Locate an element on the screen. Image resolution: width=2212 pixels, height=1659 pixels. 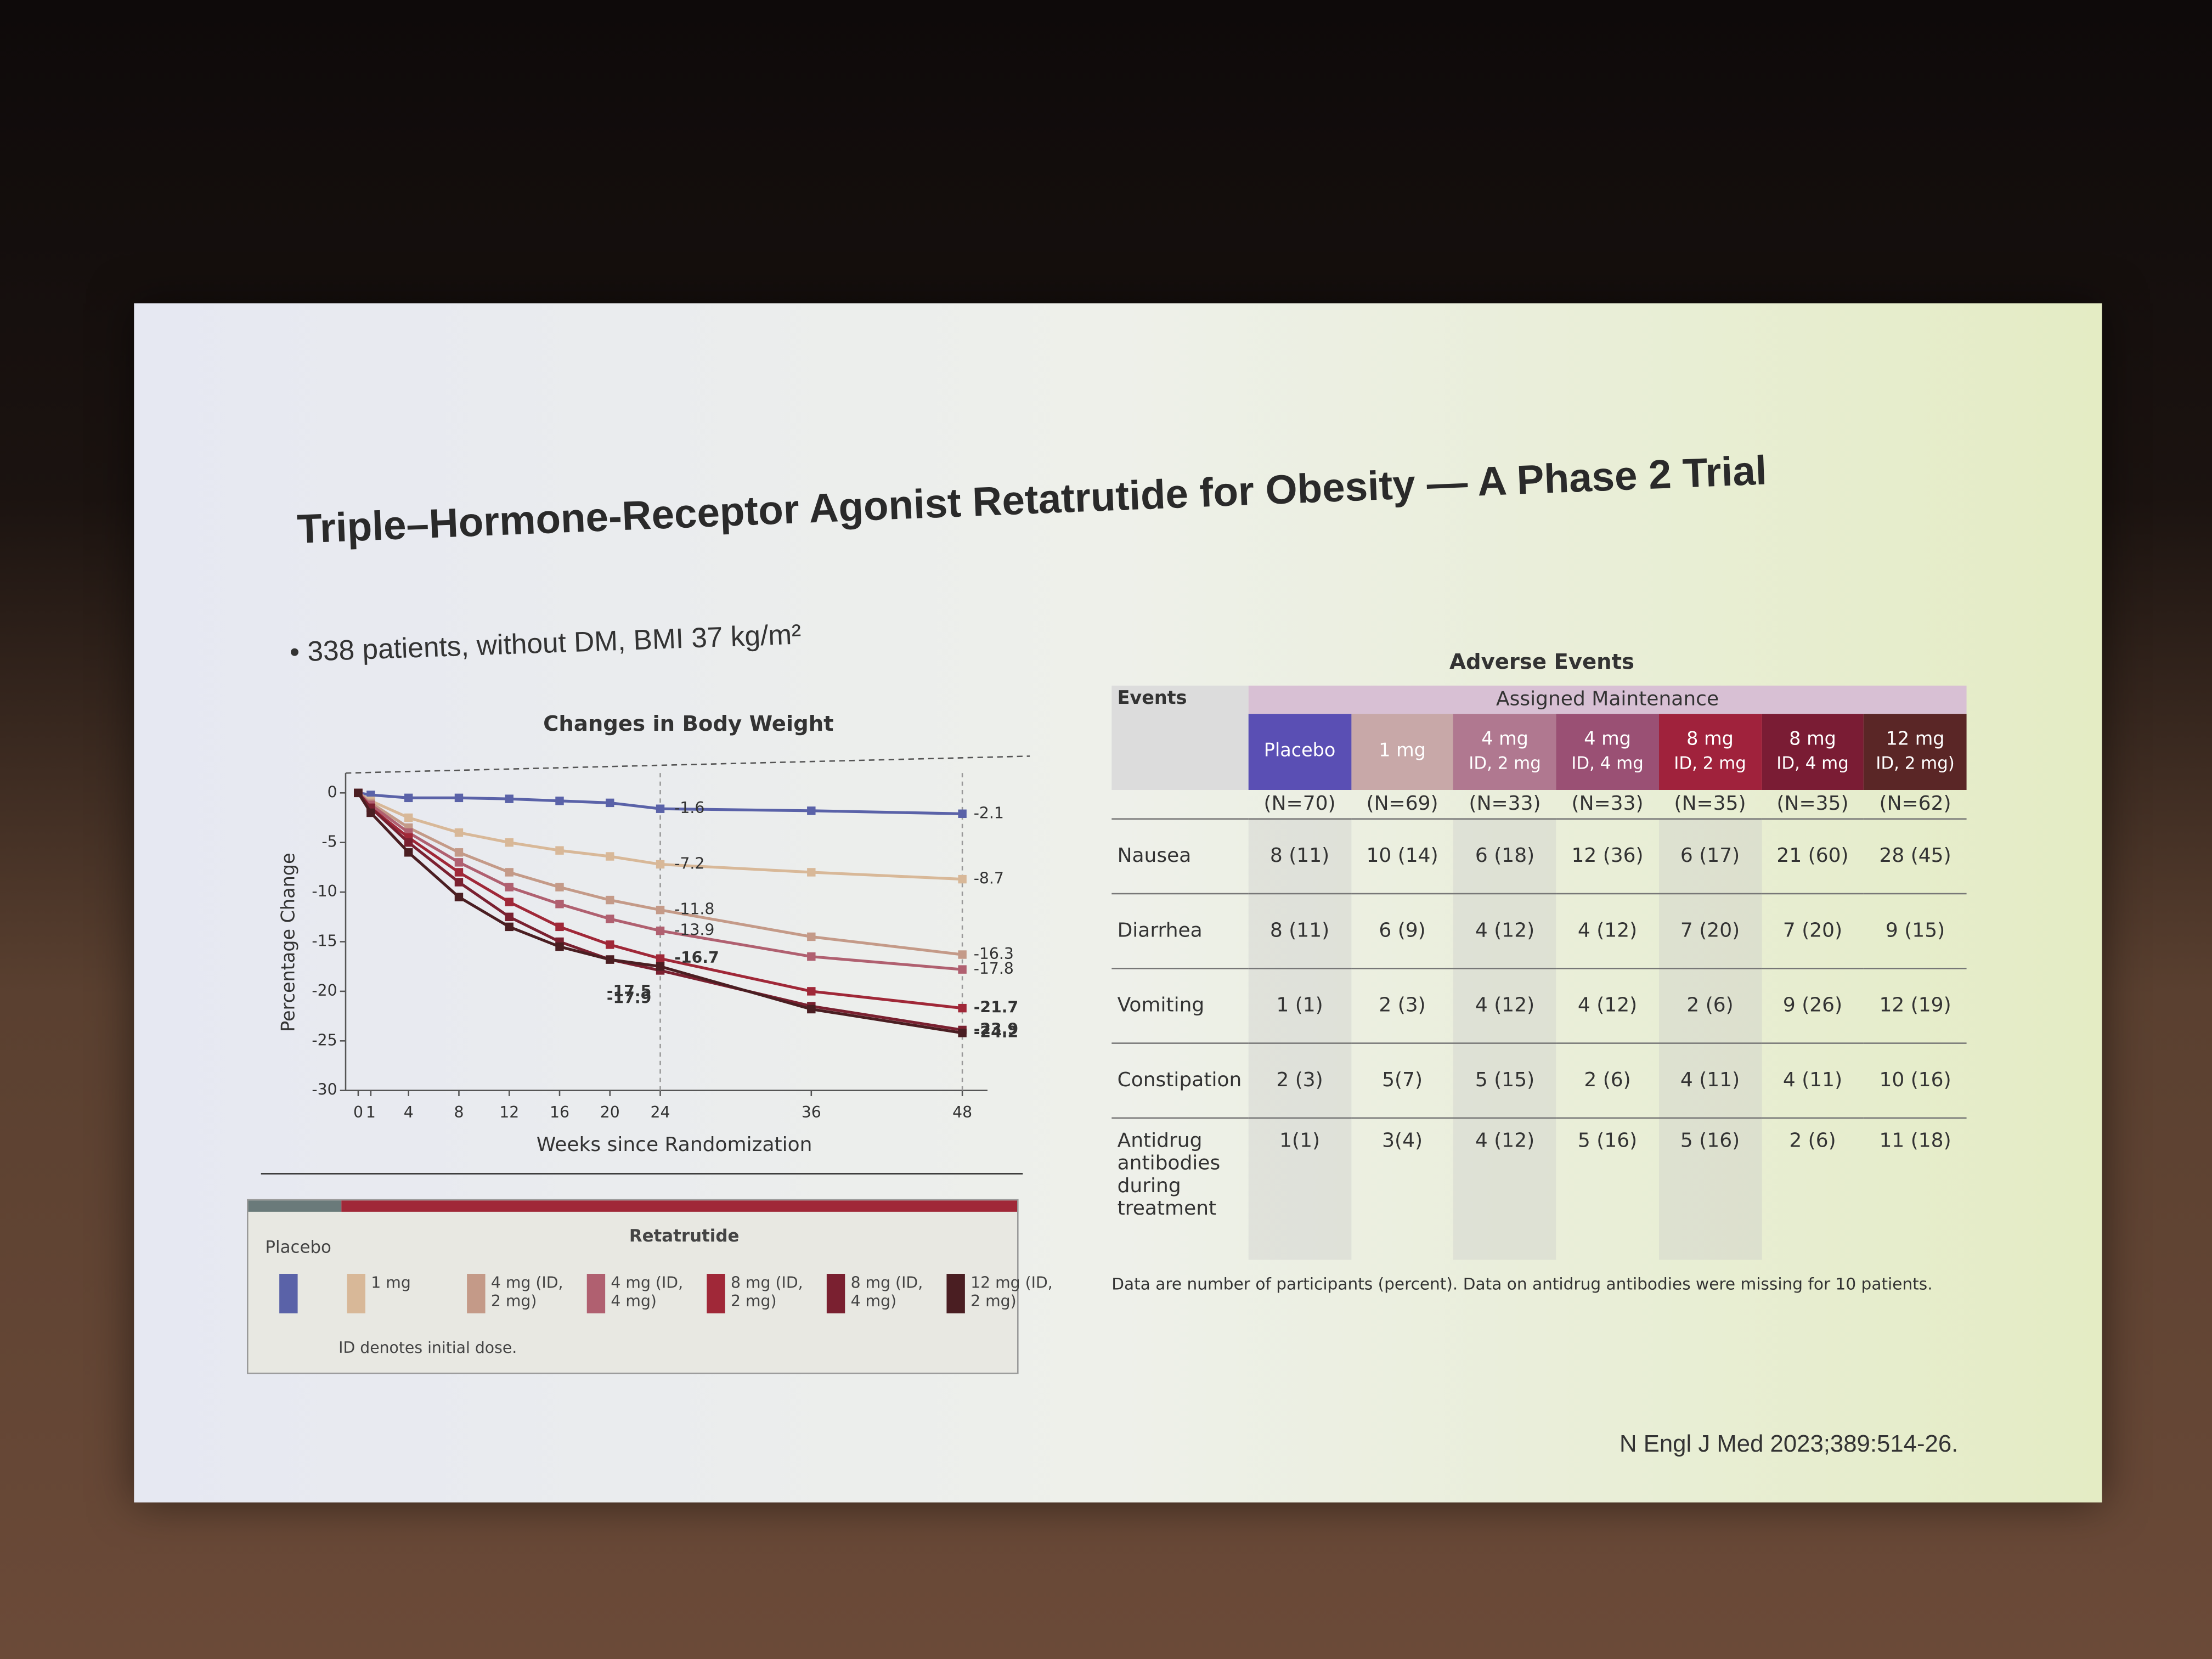
table-cell: 4 (12) is located at coordinates (1504, 931).